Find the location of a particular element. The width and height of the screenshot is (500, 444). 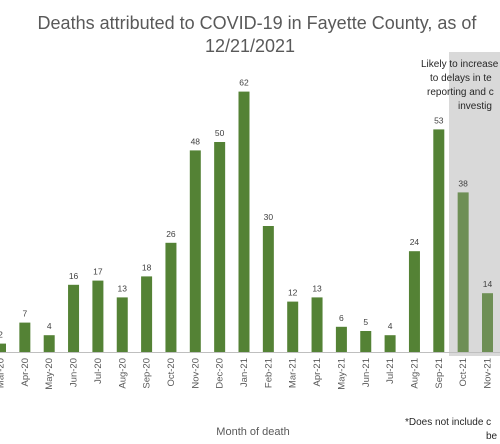

x-tick-Sep-21: Sep-21 is located at coordinates (439, 373).